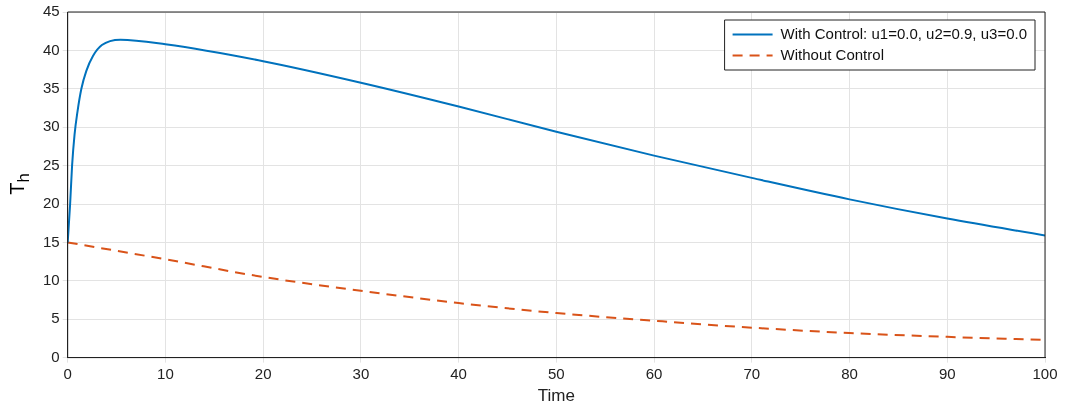 This screenshot has width=1065, height=407. Describe the element at coordinates (361, 373) in the screenshot. I see `x-tick-label: 30` at that location.